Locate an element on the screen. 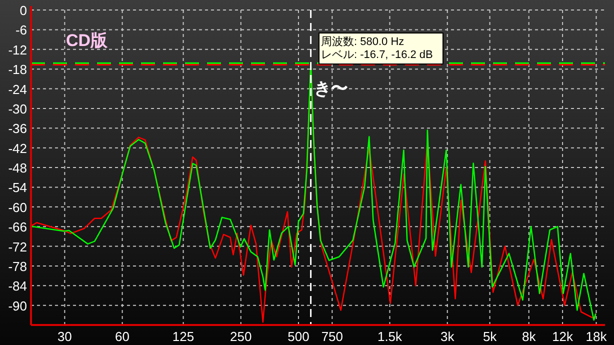  x-tick-label: 12k is located at coordinates (563, 336).